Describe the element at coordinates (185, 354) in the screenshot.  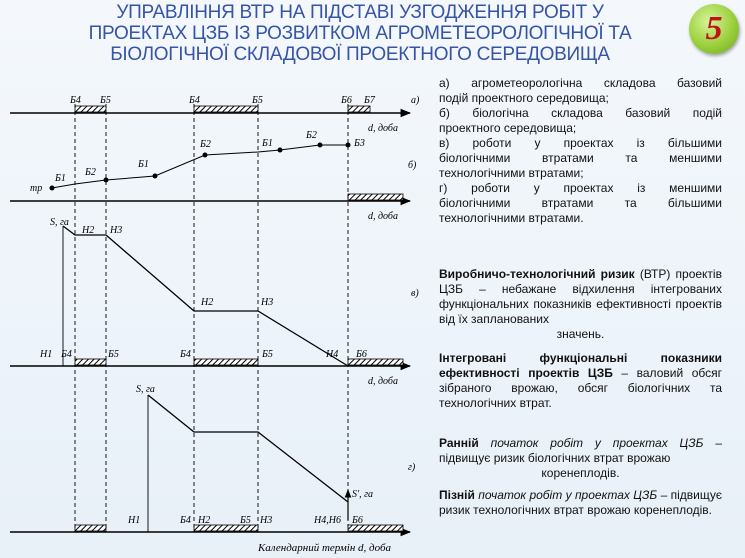
I see `label-v-B4-2: Б4` at that location.